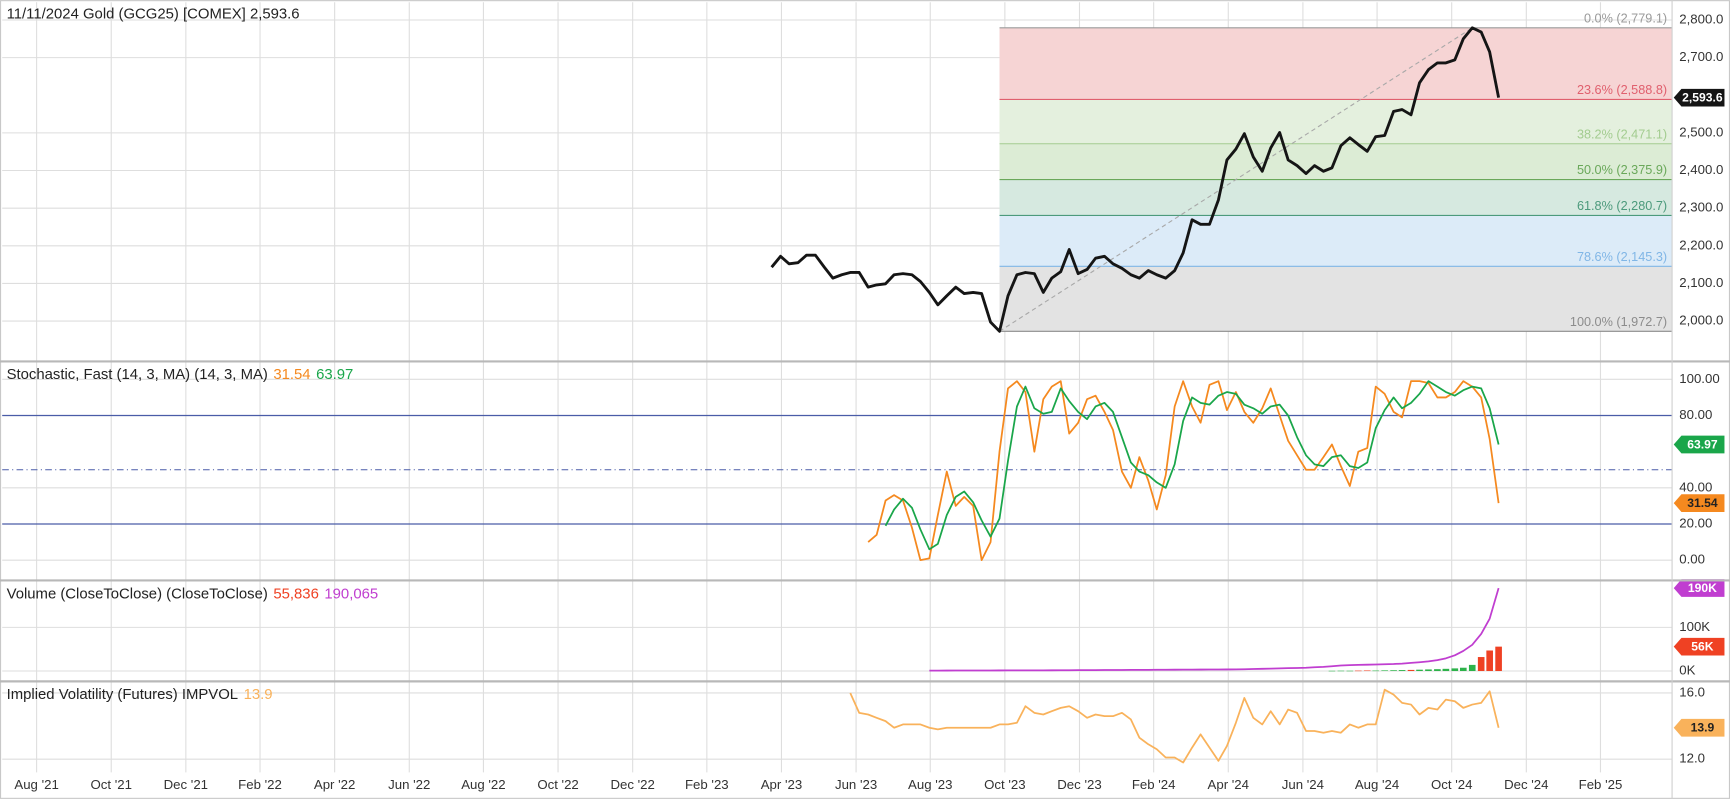  What do you see at coordinates (1692, 758) in the screenshot?
I see `y-tick-label: 12.0` at bounding box center [1692, 758].